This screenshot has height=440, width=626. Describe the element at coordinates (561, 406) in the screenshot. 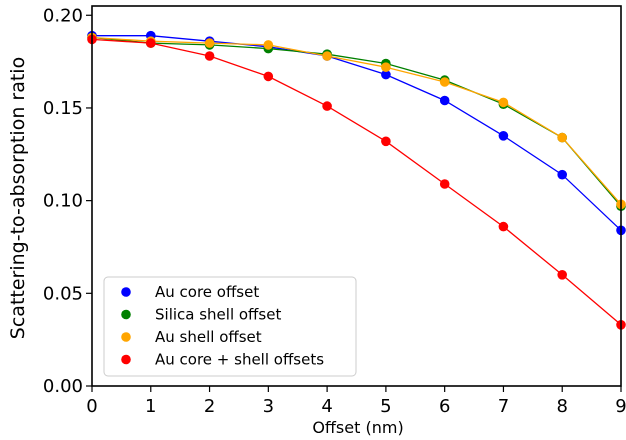

I see `x-tick-label: 8` at that location.